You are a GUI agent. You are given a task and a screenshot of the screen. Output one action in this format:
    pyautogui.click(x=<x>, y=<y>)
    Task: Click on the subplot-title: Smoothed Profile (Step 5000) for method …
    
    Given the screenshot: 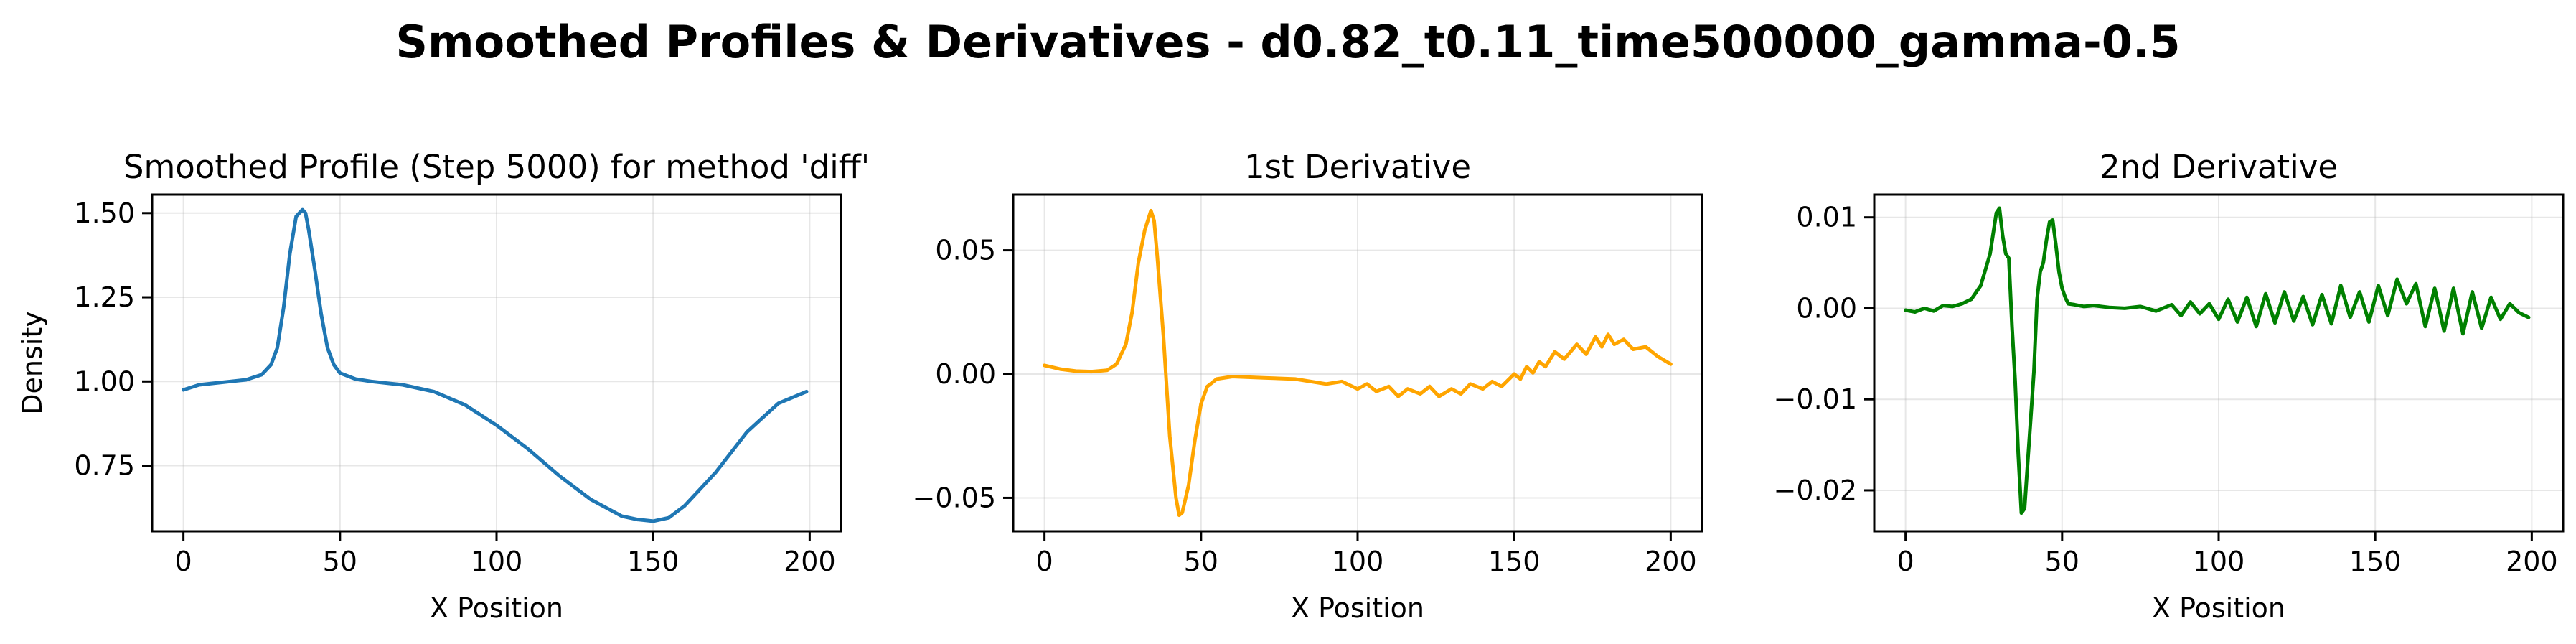 What is the action you would take?
    pyautogui.click(x=496, y=167)
    